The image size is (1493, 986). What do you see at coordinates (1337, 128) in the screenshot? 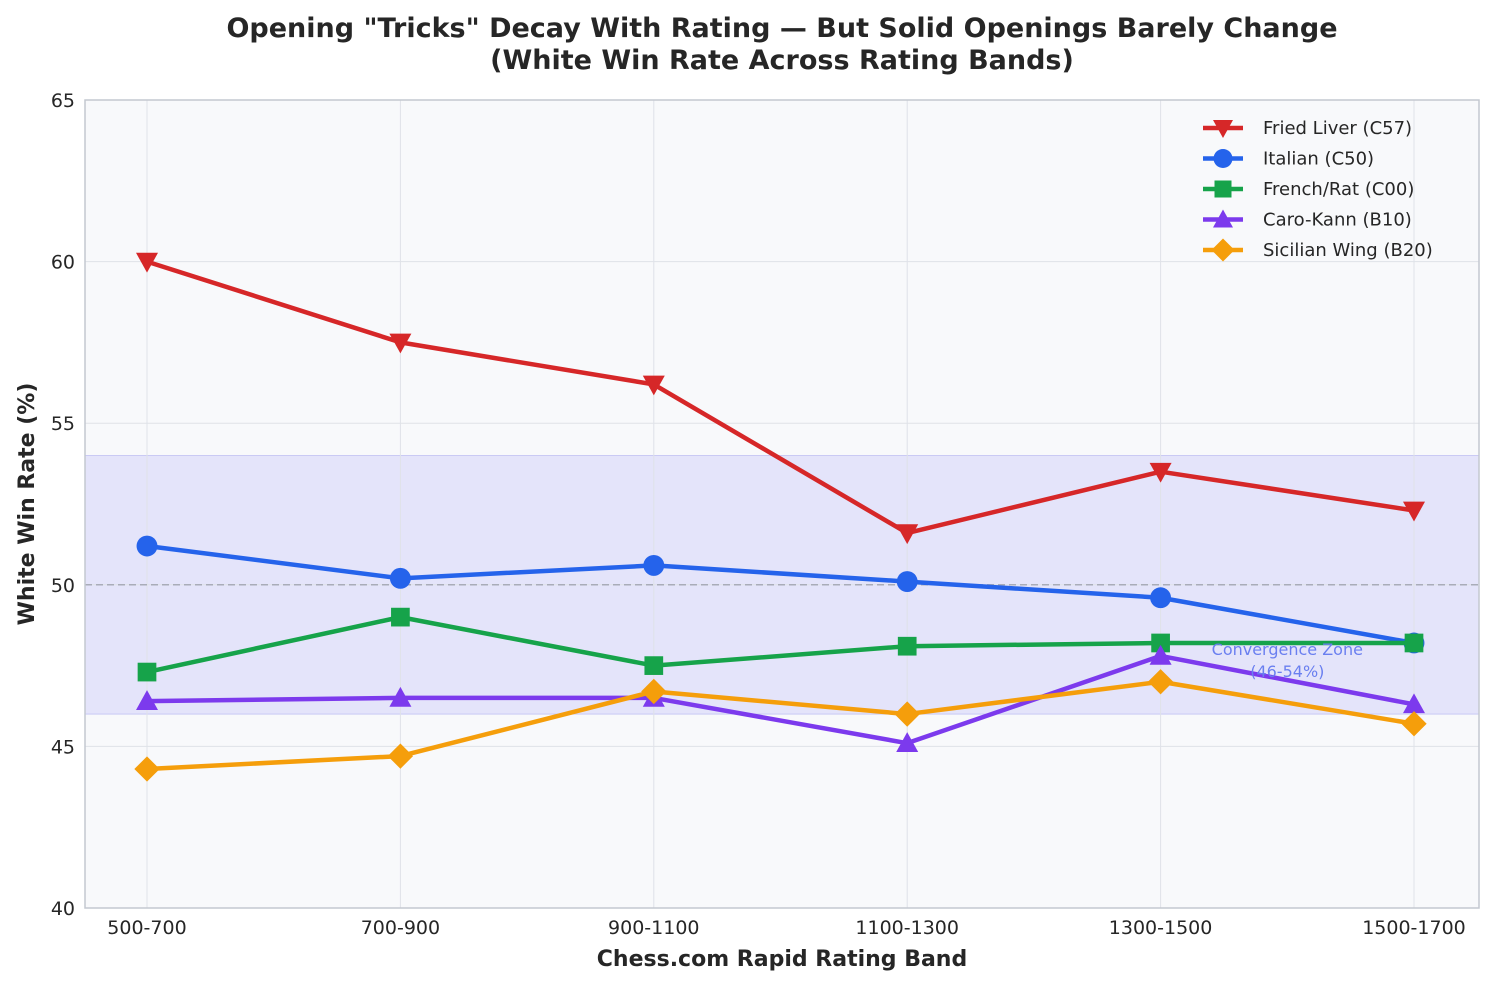
I see `legend-label: Fried Liver (C57)` at bounding box center [1337, 128].